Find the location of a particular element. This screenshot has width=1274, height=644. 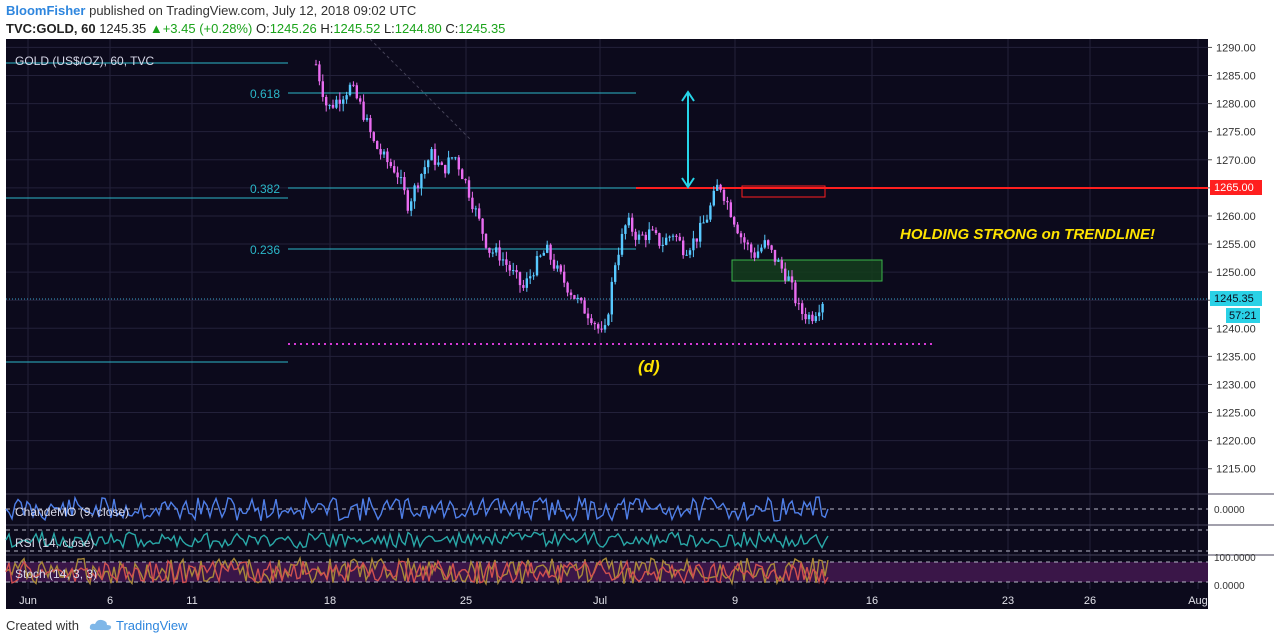

stoch-band is located at coordinates (607, 572).